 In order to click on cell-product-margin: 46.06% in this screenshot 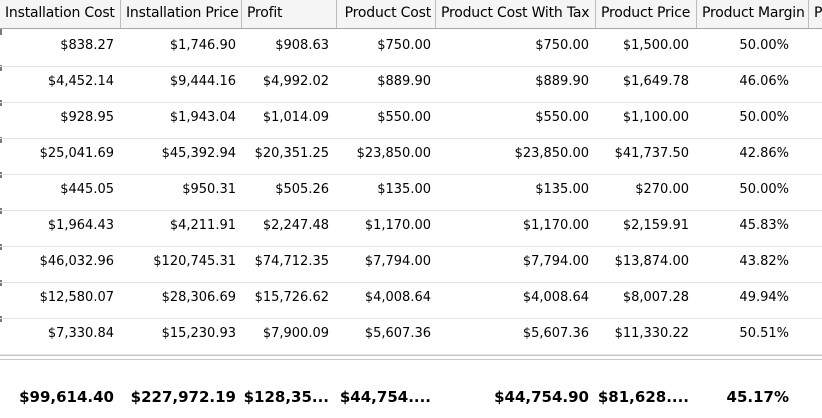, I will do `click(764, 81)`.